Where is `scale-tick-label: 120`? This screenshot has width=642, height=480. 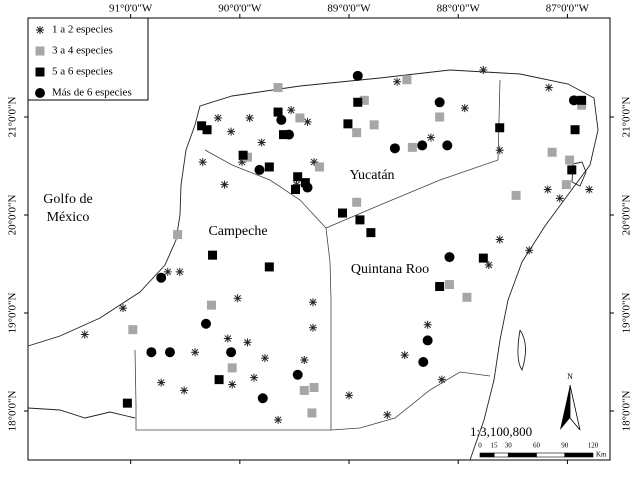 scale-tick-label: 120 is located at coordinates (593, 446).